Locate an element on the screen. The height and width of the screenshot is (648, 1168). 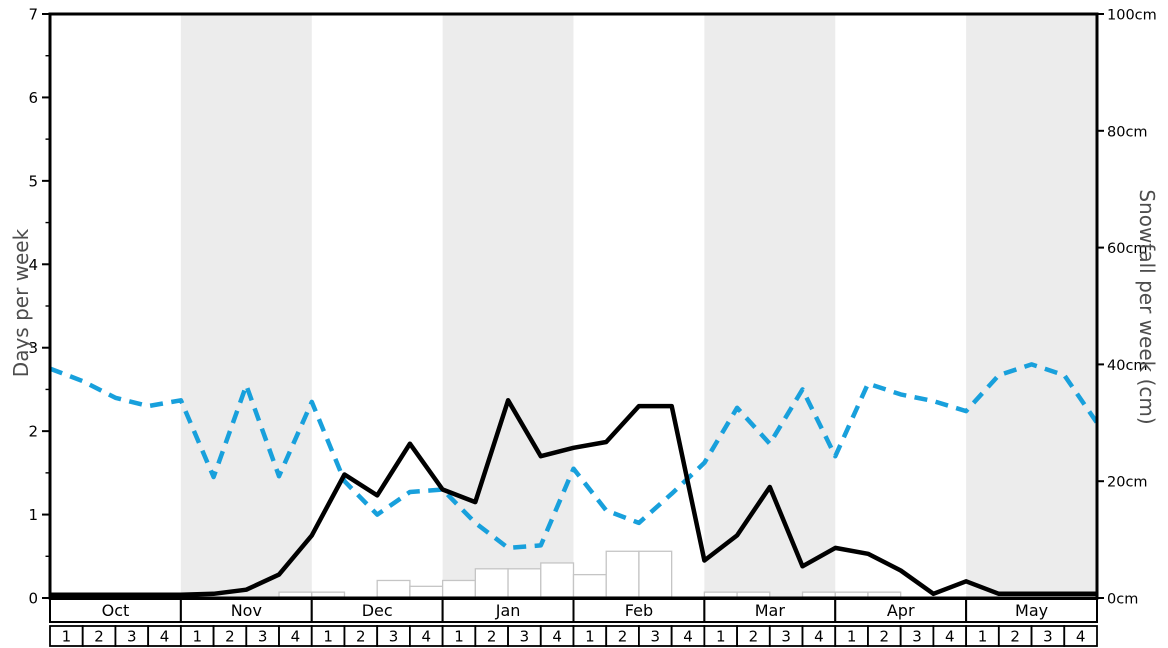
week-label-Mar-4: 4 is located at coordinates (819, 637).